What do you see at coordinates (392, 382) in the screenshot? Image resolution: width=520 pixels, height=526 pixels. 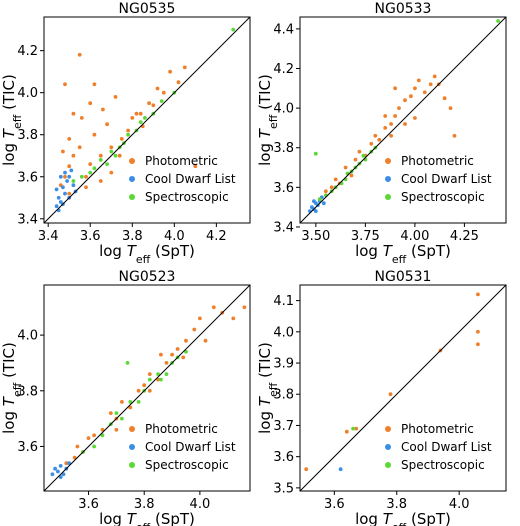 I see `data-points` at bounding box center [392, 382].